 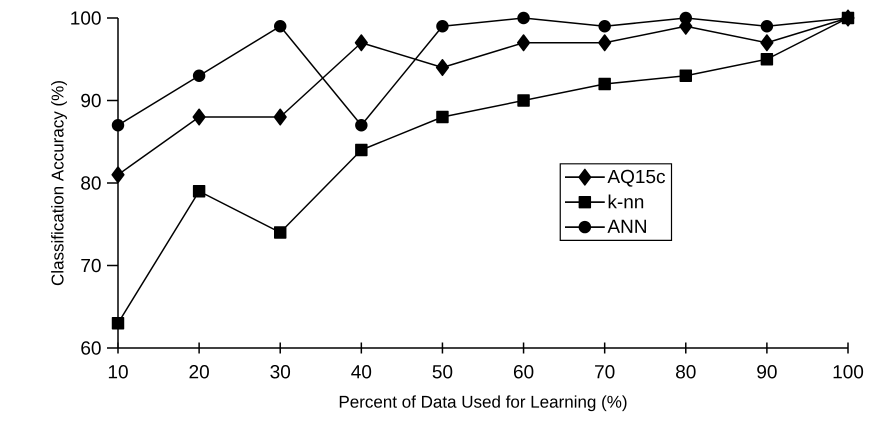 I want to click on y-tick-label: 100, so click(x=86, y=18).